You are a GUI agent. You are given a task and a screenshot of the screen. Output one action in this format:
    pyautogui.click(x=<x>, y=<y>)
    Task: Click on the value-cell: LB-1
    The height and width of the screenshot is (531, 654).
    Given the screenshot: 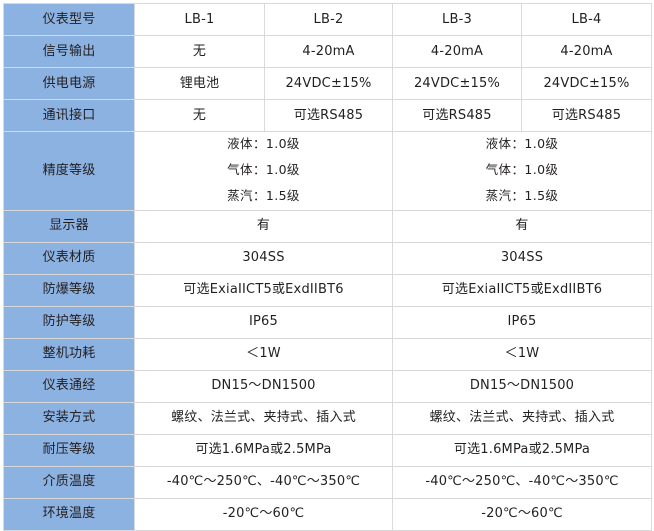 What is the action you would take?
    pyautogui.click(x=199, y=19)
    